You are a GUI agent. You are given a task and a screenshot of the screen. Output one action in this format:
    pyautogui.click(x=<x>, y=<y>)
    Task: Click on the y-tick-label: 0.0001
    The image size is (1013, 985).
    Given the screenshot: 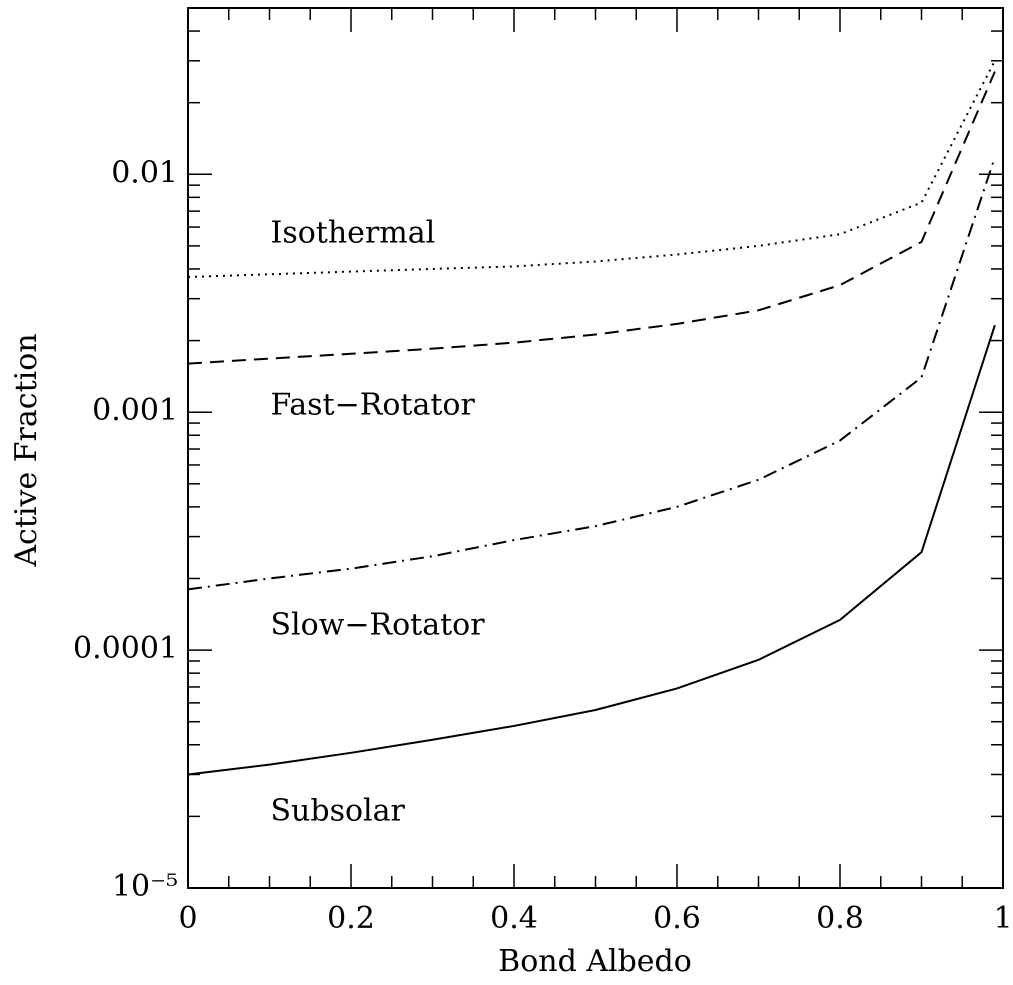 What is the action you would take?
    pyautogui.click(x=125, y=648)
    